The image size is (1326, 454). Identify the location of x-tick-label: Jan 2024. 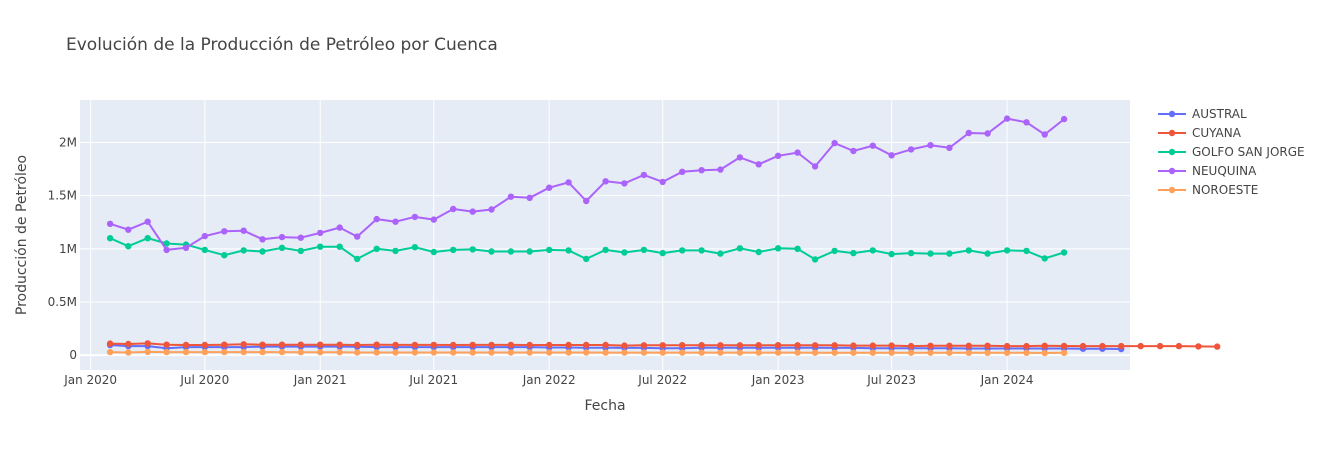
(1007, 380).